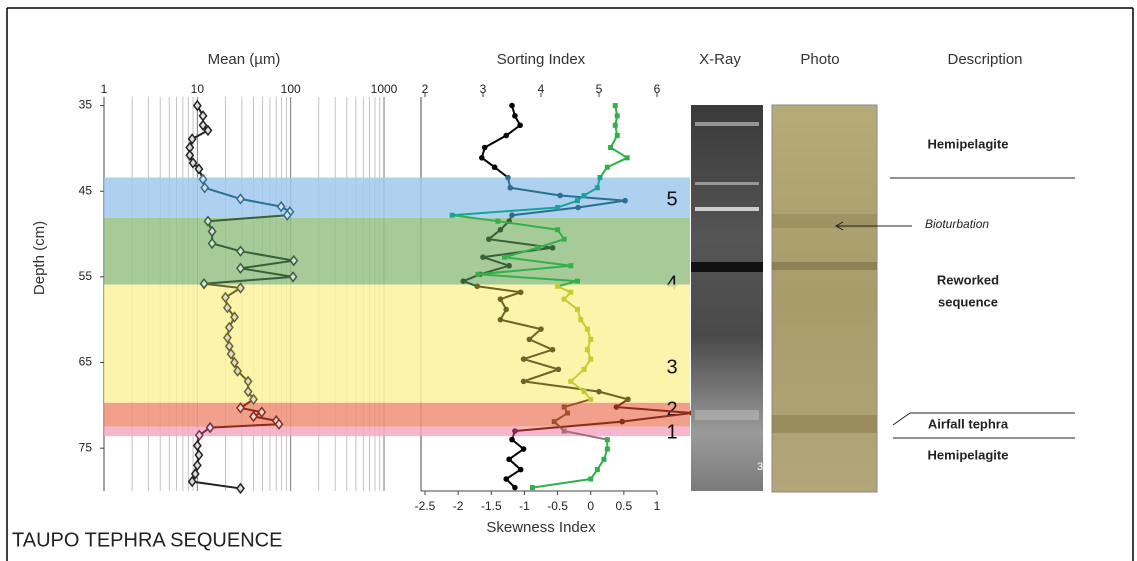 The image size is (1137, 561). Describe the element at coordinates (86, 362) in the screenshot. I see `y-tick-label: 65` at that location.